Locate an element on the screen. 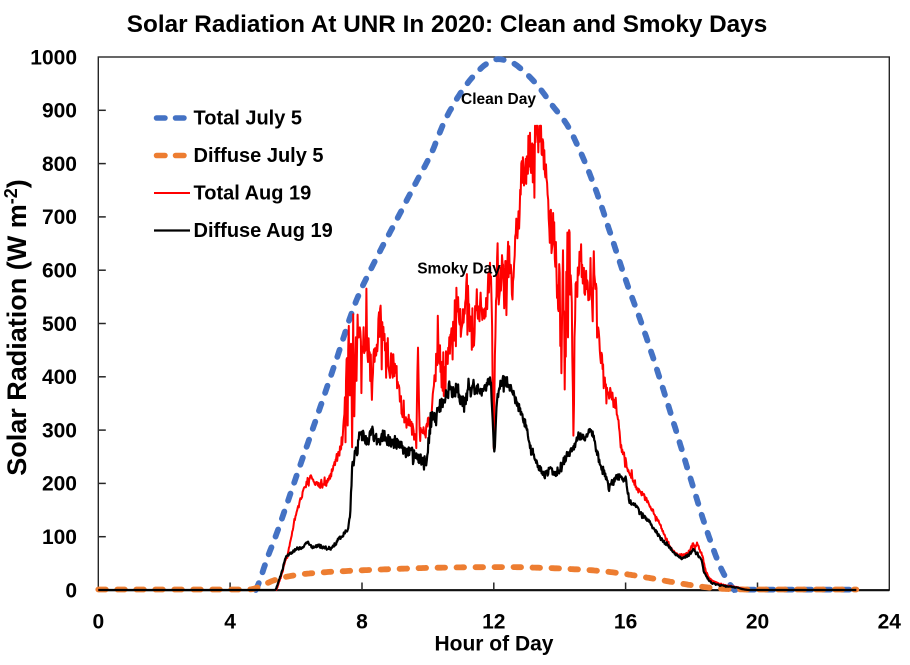 Image resolution: width=910 pixels, height=665 pixels. svg-text: 20 is located at coordinates (757, 622).